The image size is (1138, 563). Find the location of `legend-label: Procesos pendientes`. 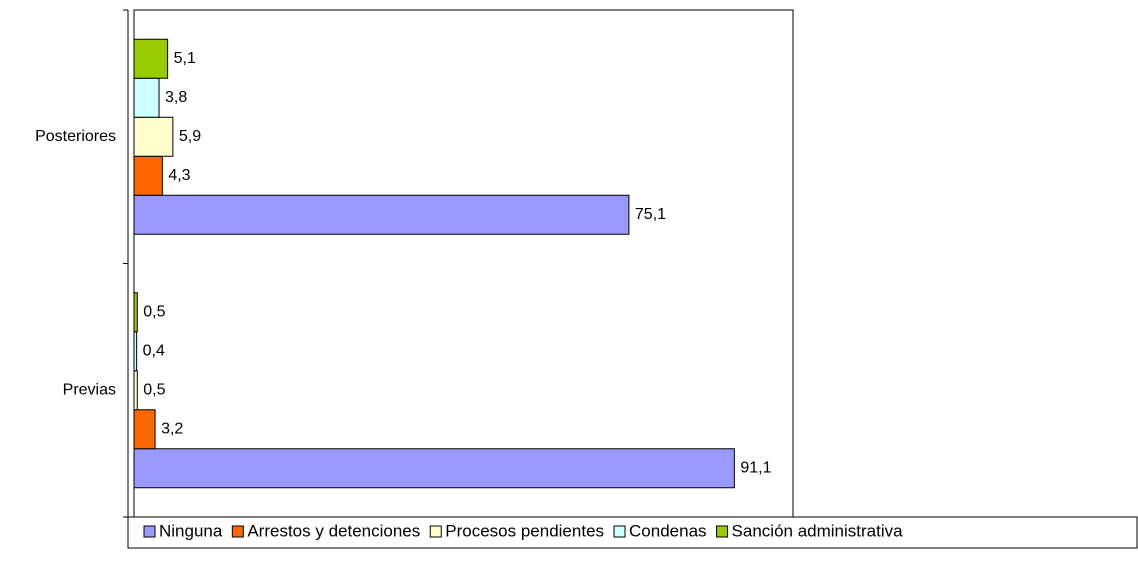

legend-label: Procesos pendientes is located at coordinates (524, 530).